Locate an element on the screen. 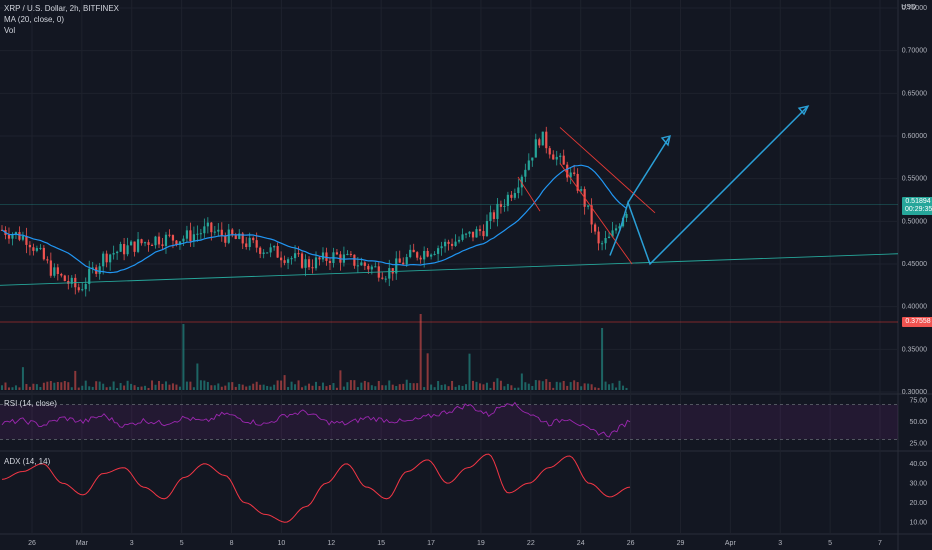  time-tick-label: 22 is located at coordinates (531, 543).